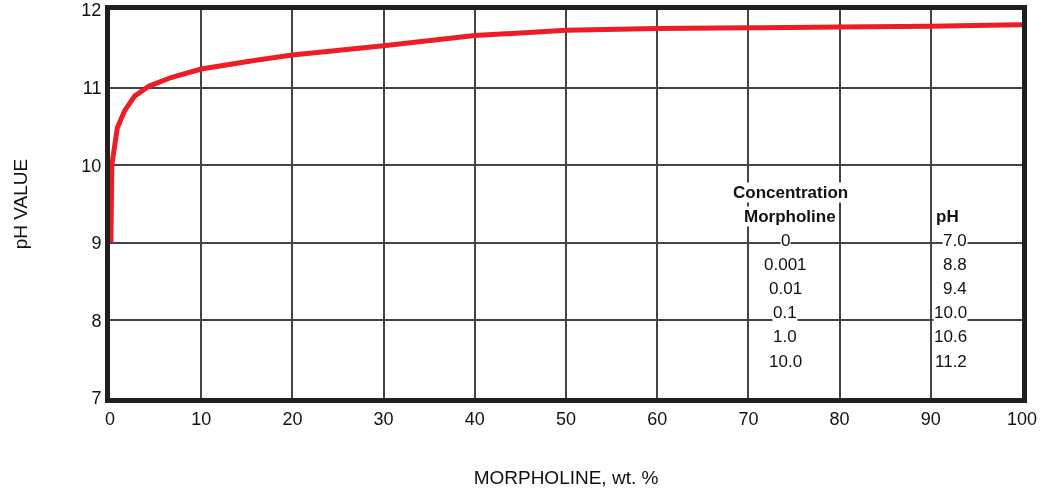  What do you see at coordinates (786, 240) in the screenshot?
I see `annotation: 0` at bounding box center [786, 240].